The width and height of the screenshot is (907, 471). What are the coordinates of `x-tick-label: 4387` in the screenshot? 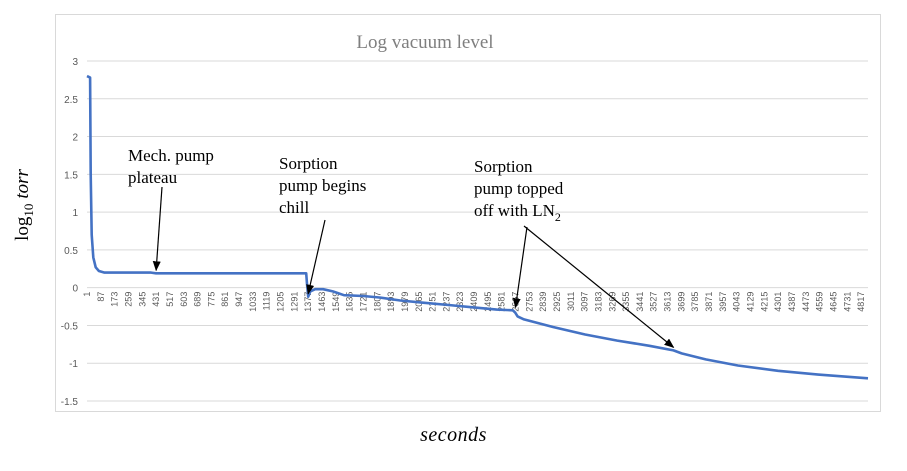 It's located at (792, 302).